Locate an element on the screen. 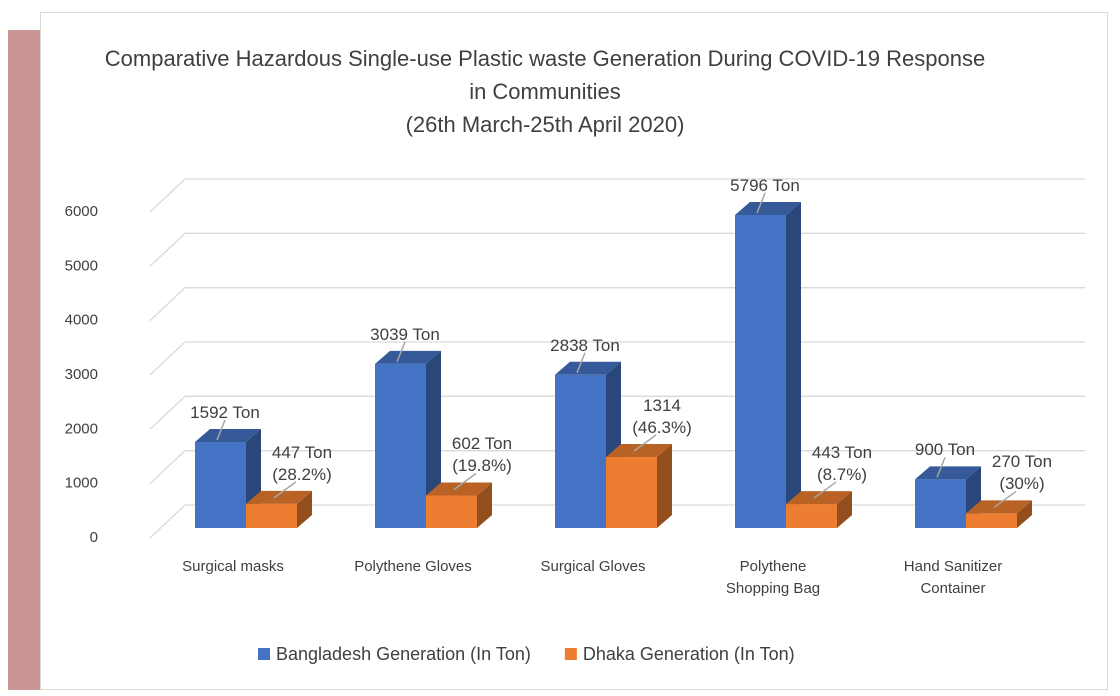 Image resolution: width=1120 pixels, height=696 pixels. x-tick-label: Polythene Gloves is located at coordinates (413, 566).